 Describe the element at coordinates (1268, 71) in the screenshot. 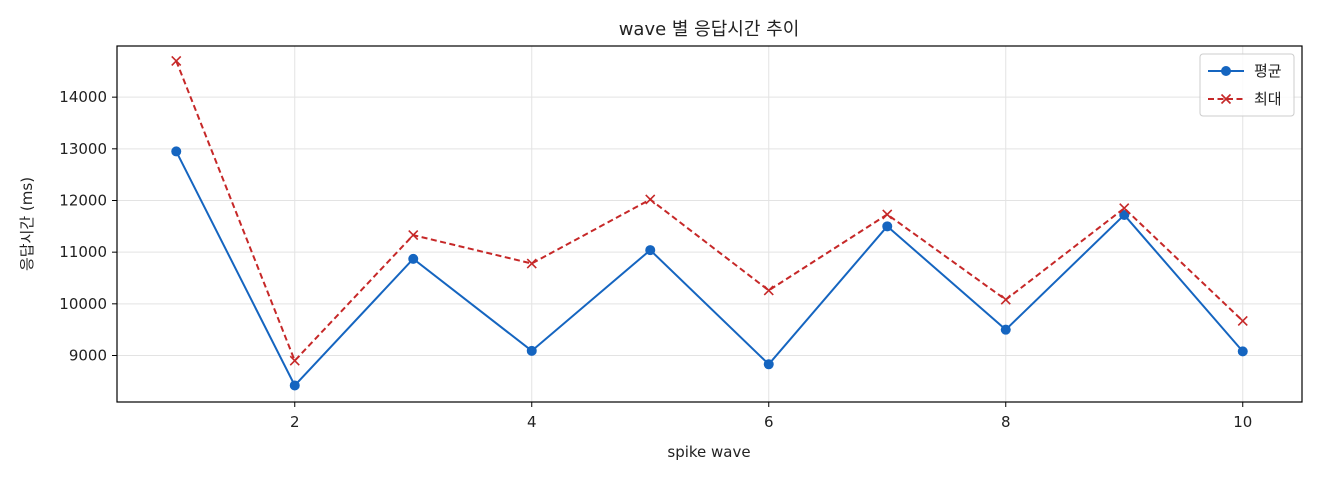

I see `legend-label: 평균` at that location.